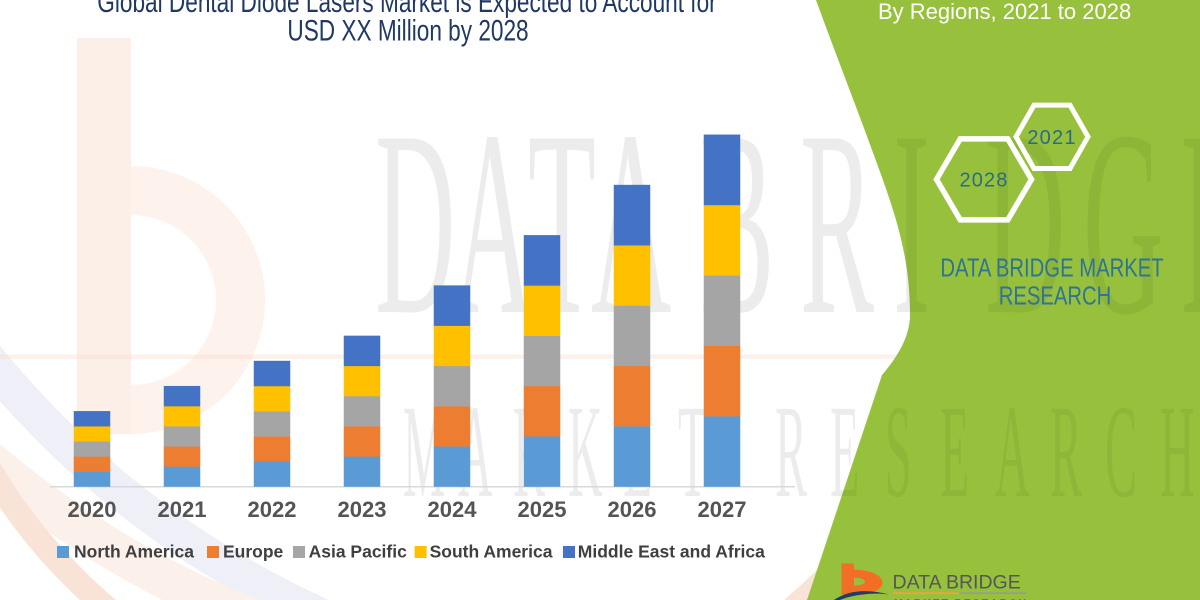  Describe the element at coordinates (491, 552) in the screenshot. I see `svg-text: South America` at that location.